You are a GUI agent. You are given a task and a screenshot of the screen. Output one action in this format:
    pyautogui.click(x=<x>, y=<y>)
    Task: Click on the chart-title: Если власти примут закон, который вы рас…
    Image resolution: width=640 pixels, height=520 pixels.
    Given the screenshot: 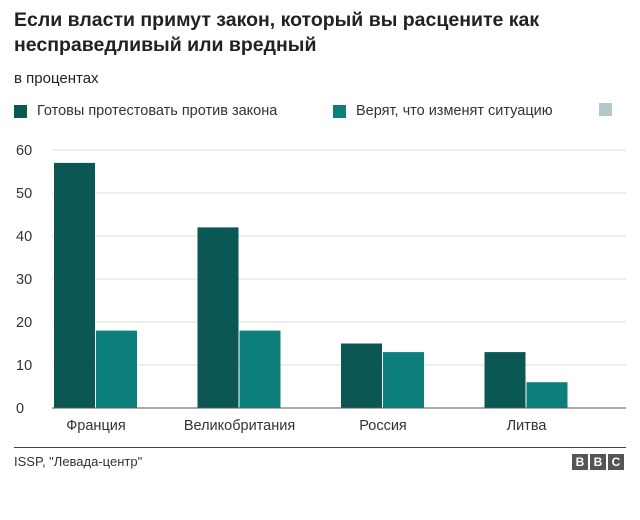 What is the action you would take?
    pyautogui.click(x=277, y=32)
    